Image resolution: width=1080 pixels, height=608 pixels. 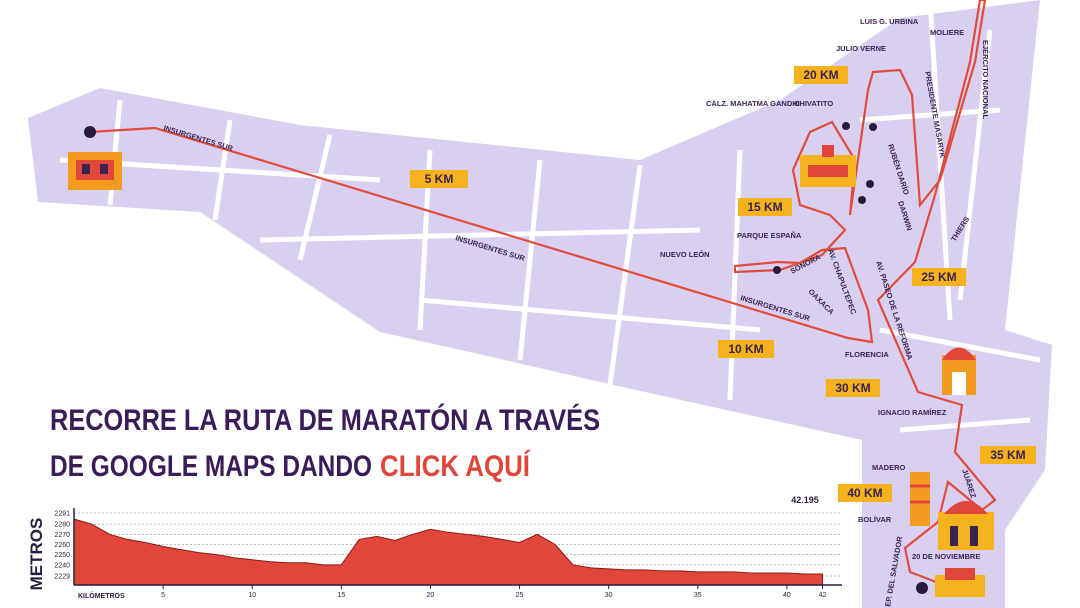 I want to click on km-label: 25 KM, so click(x=938, y=277).